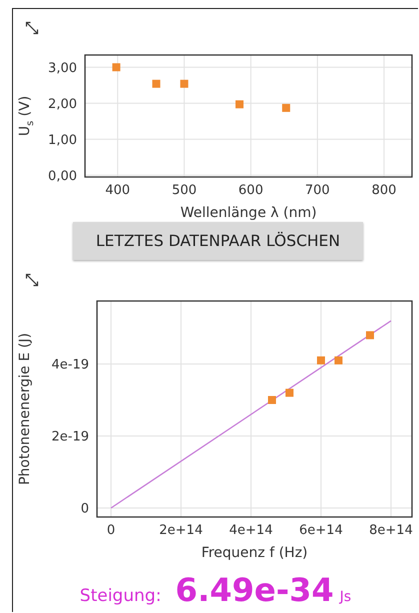  I want to click on x-tick-label: 600, so click(251, 190).